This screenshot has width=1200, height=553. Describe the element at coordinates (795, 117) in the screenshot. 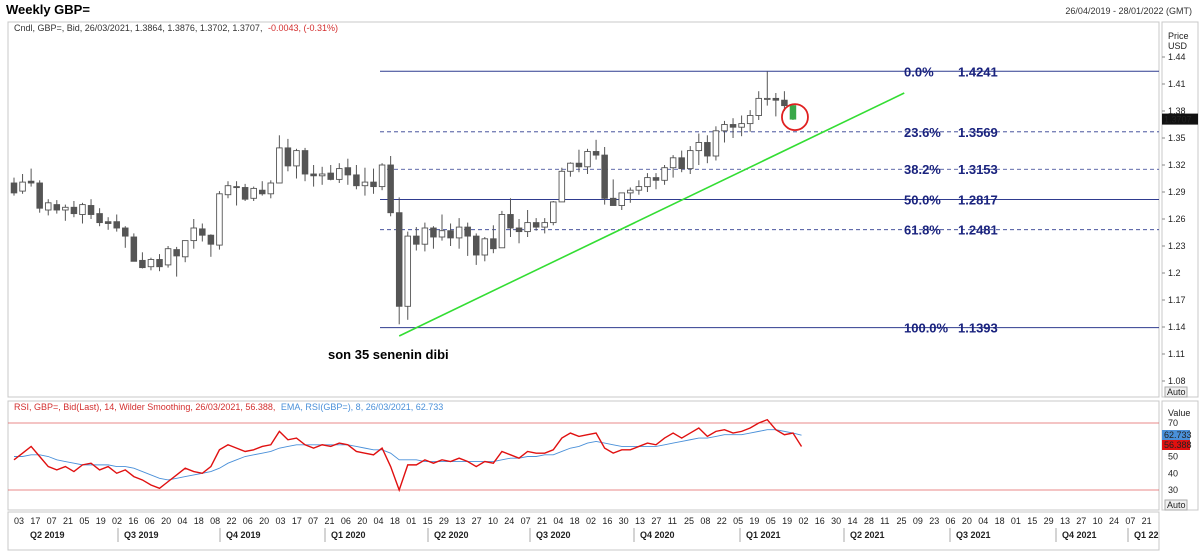

I see `highlight-circle` at that location.